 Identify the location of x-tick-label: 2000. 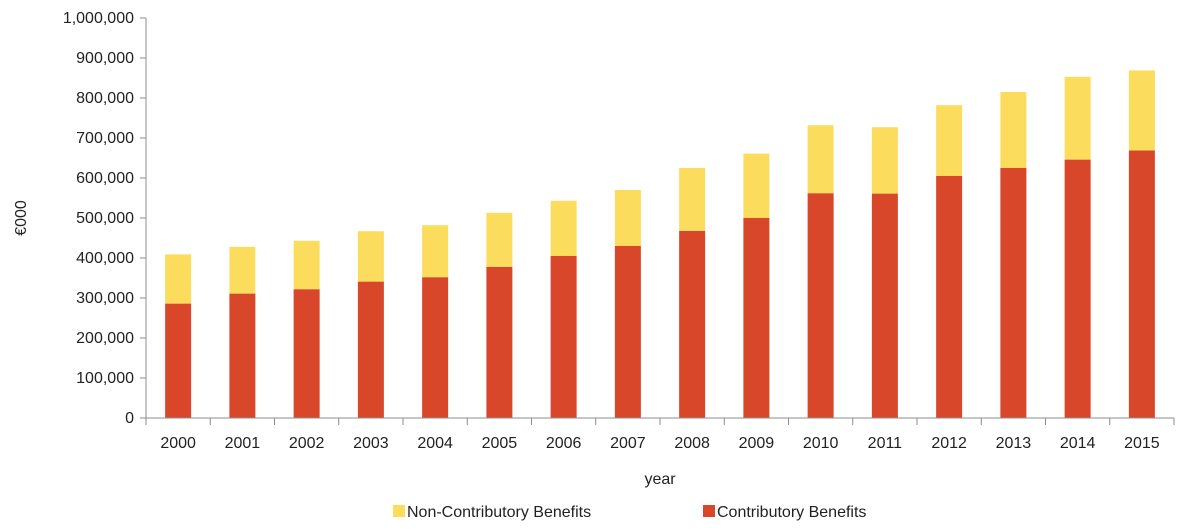
(178, 443).